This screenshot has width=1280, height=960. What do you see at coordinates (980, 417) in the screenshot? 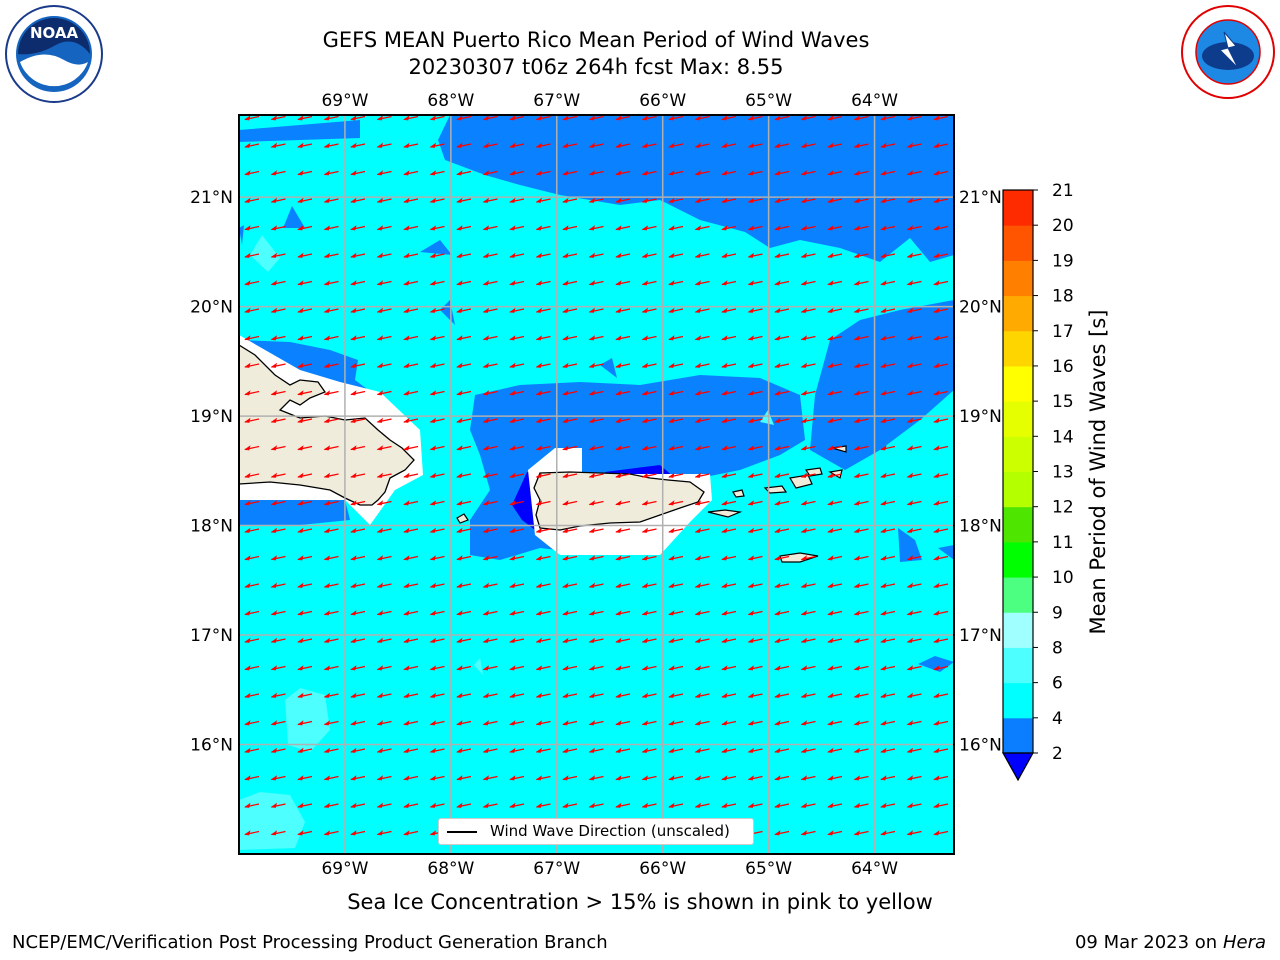
I see `lat-label-right: 19°N` at bounding box center [980, 417].